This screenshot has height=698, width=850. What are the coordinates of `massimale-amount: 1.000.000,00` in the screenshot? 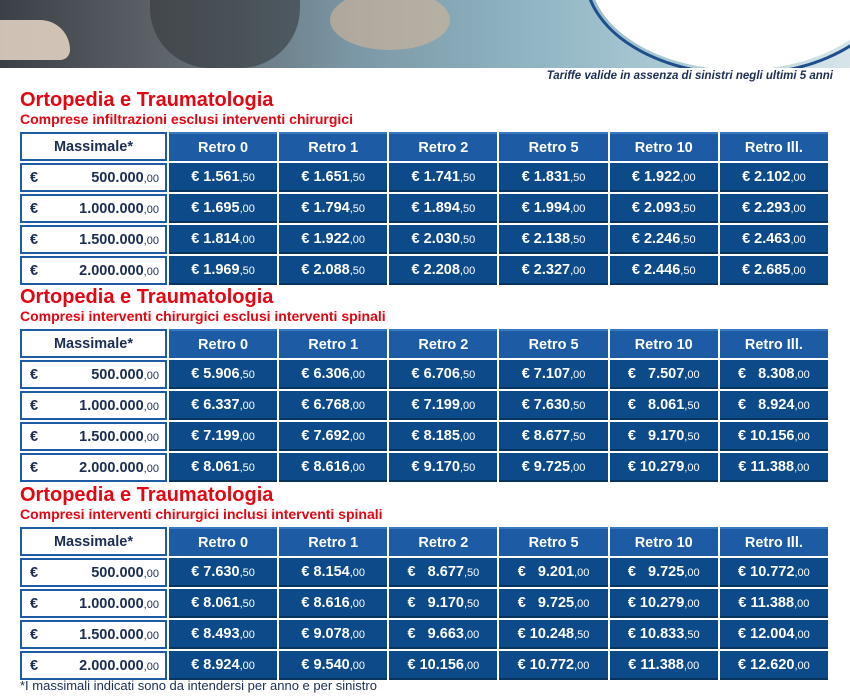 It's located at (119, 604).